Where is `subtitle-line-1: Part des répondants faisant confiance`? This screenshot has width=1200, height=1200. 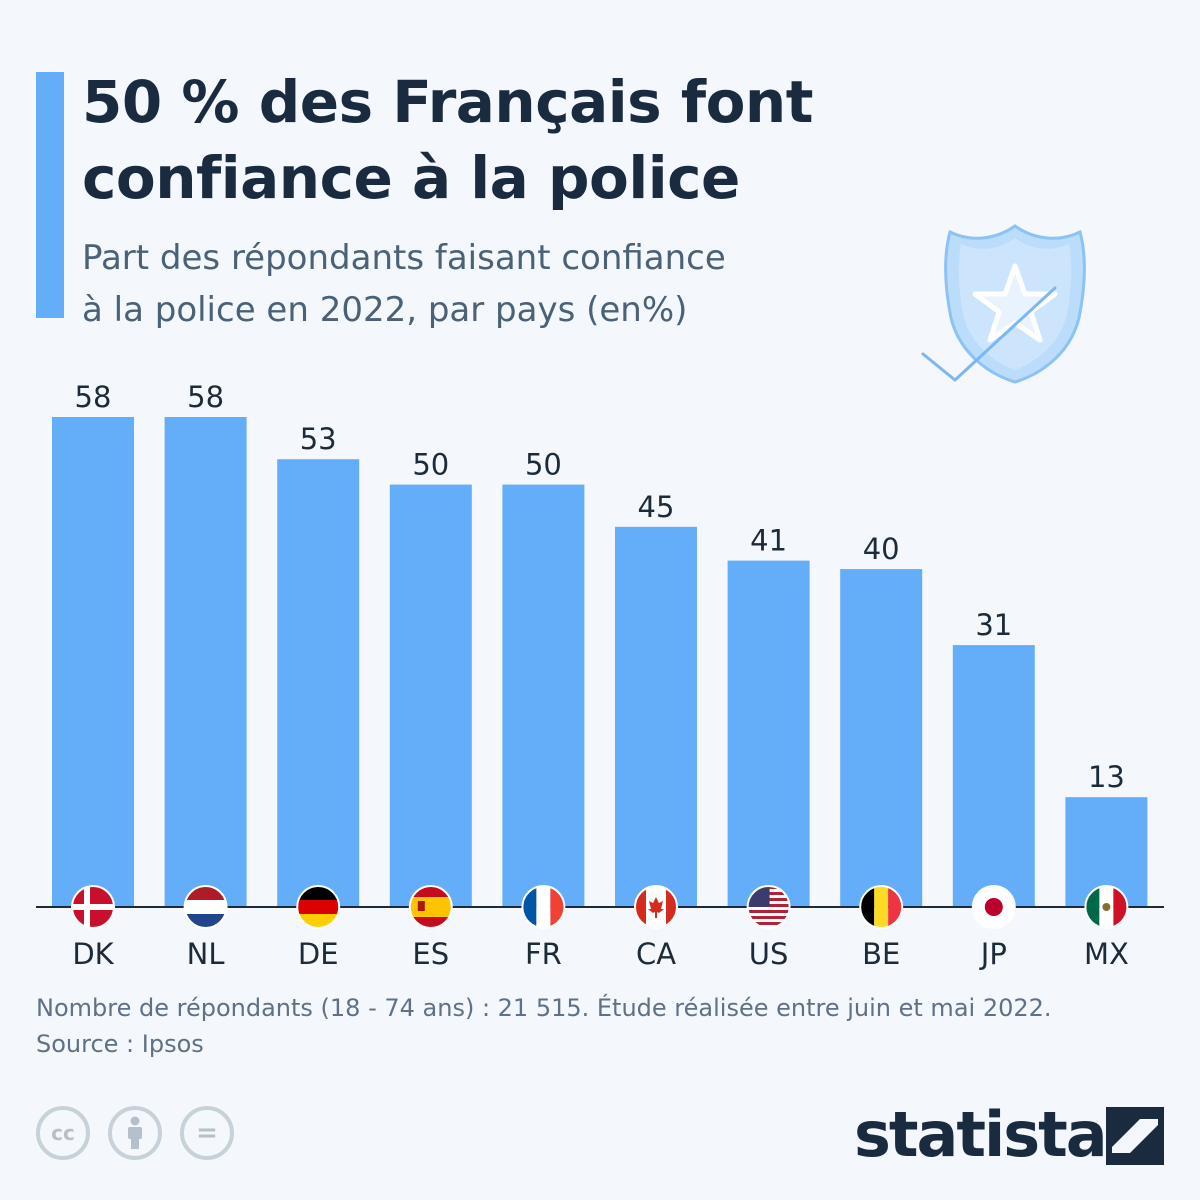
subtitle-line-1: Part des répondants faisant confiance is located at coordinates (404, 258).